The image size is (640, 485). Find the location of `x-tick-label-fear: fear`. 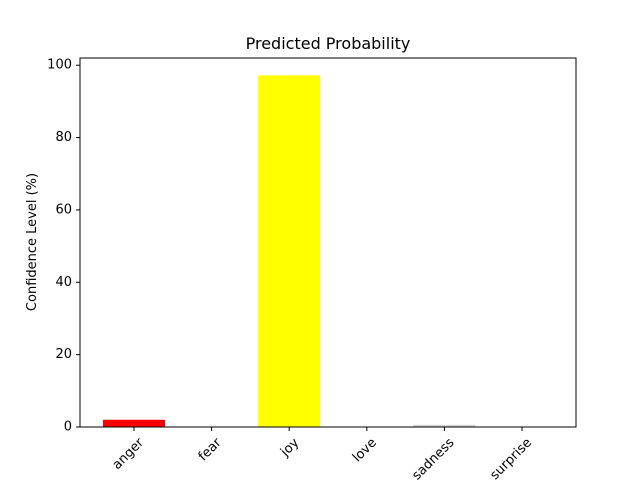

x-tick-label-fear: fear is located at coordinates (210, 449).